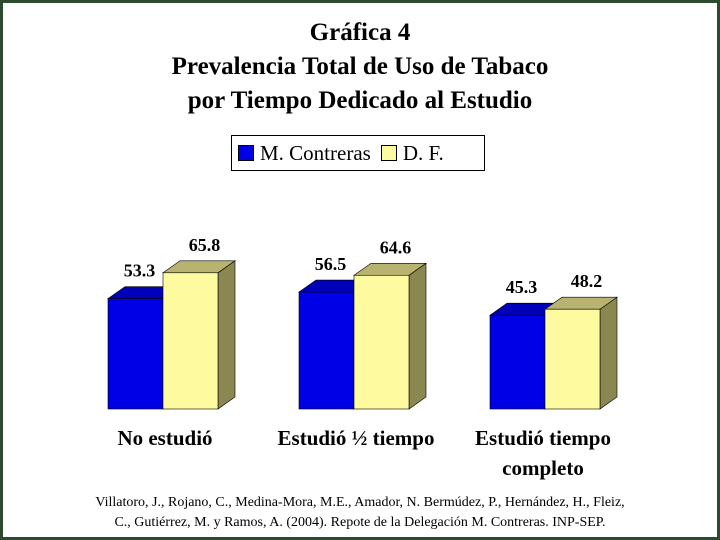 The height and width of the screenshot is (540, 720). Describe the element at coordinates (315, 152) in the screenshot. I see `legend-label-m-contreras: M. Contreras` at that location.